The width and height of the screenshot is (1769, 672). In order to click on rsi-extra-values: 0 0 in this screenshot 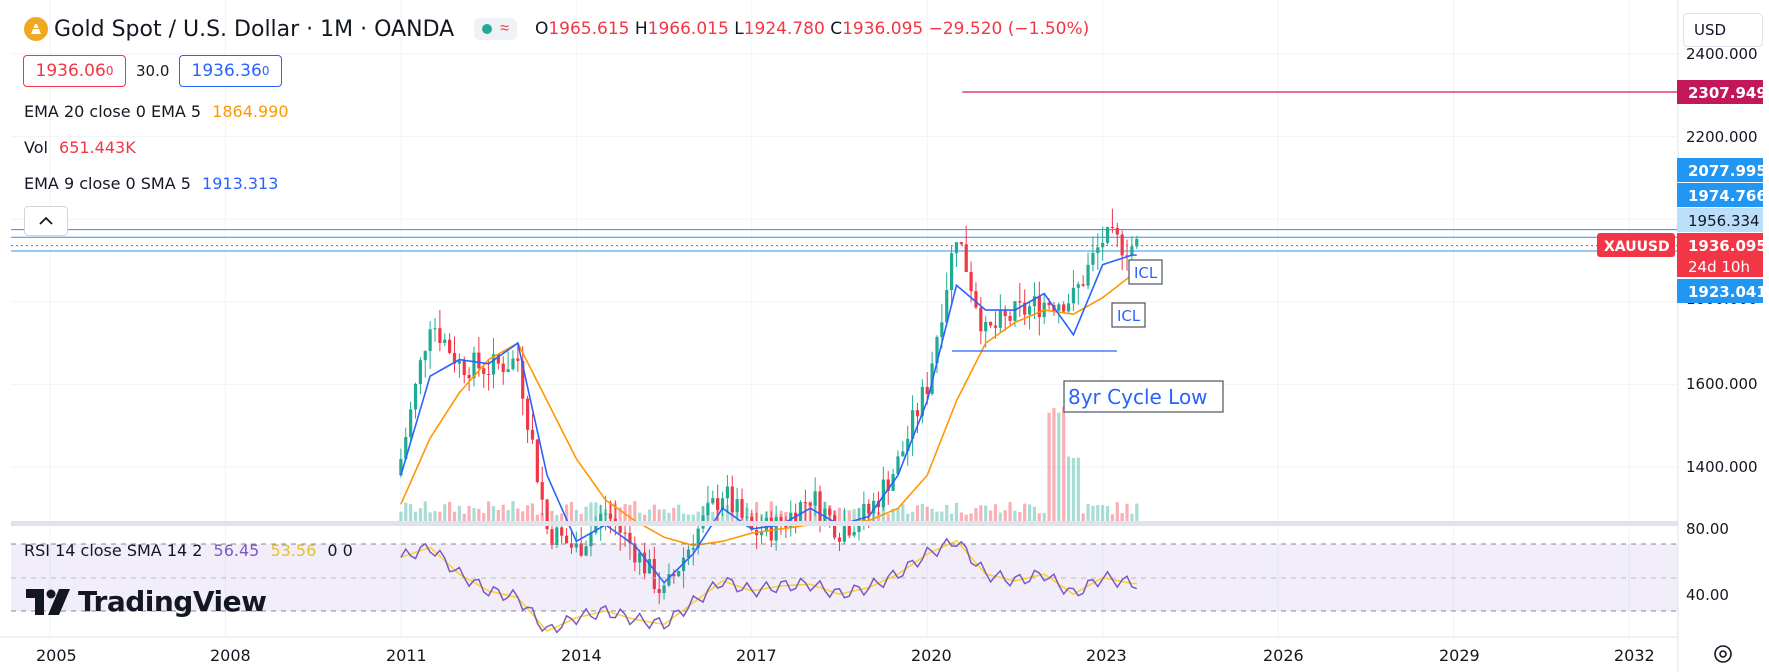, I will do `click(340, 550)`.